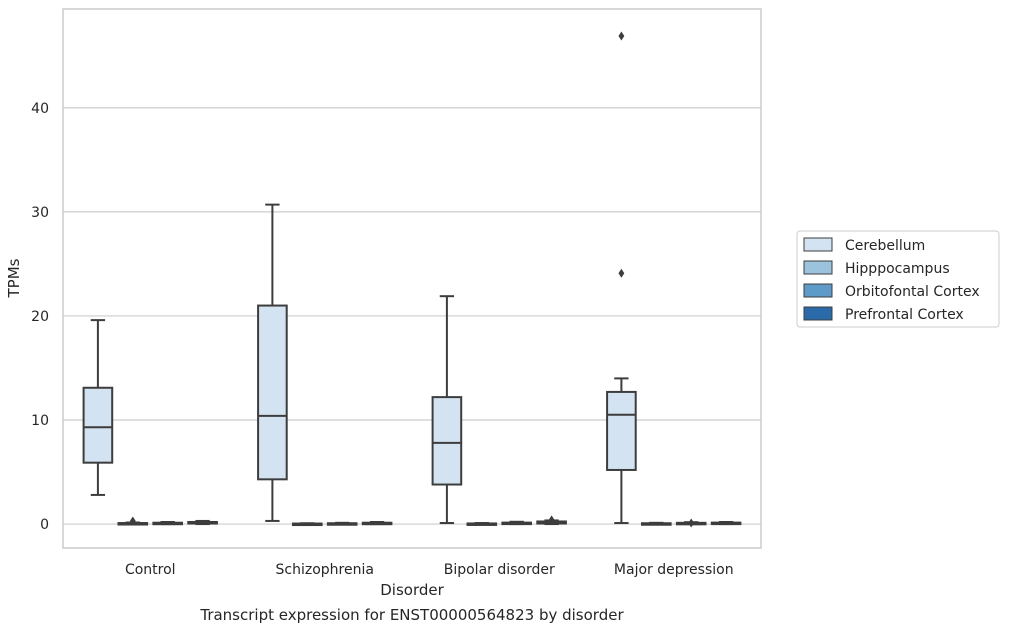  I want to click on x-tick-label: Control, so click(150, 570).